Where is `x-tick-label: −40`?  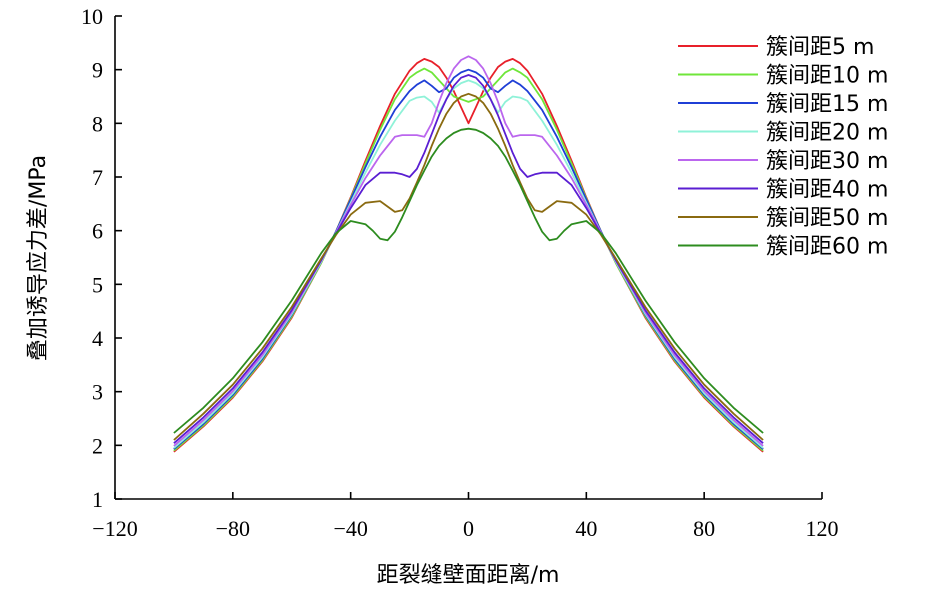
x-tick-label: −40 is located at coordinates (350, 528).